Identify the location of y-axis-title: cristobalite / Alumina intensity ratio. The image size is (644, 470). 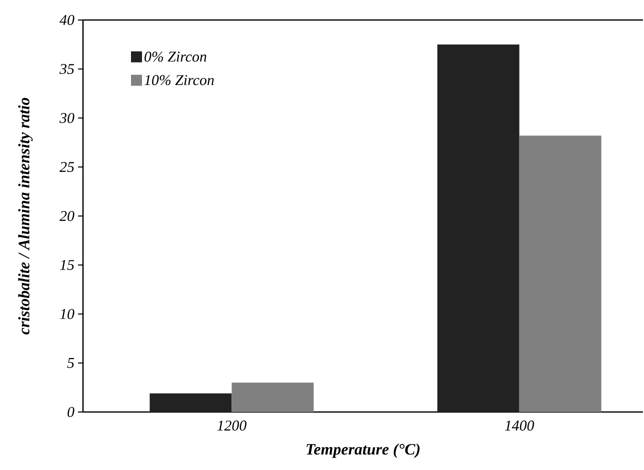
(25, 216).